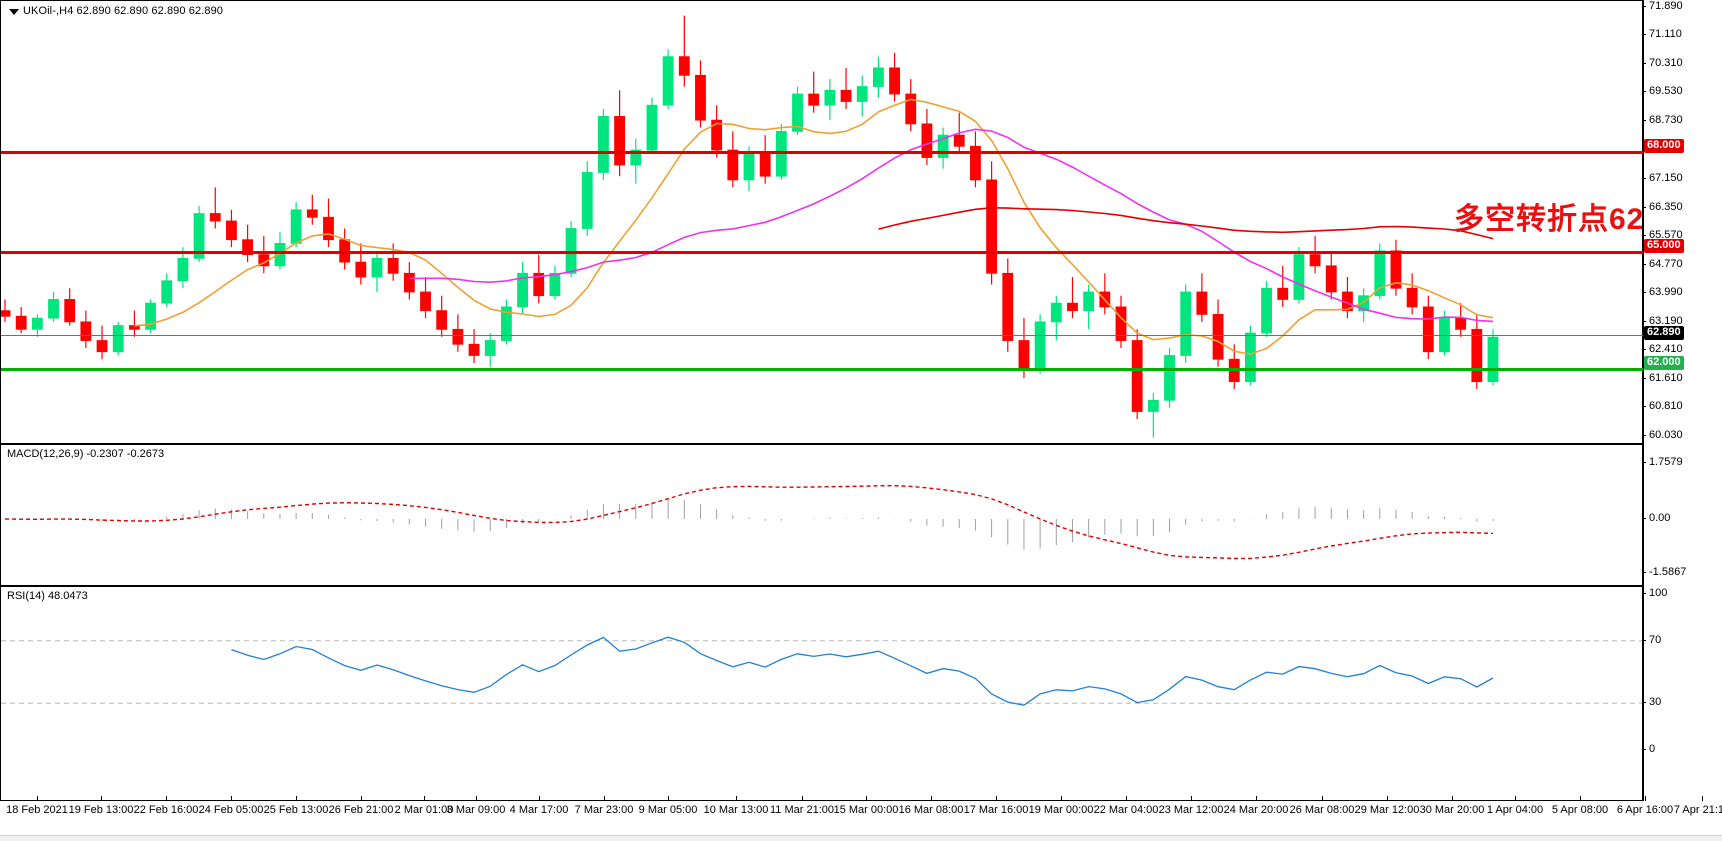 The width and height of the screenshot is (1722, 841). I want to click on time-tick-label: 7 Mar 23:00, so click(604, 810).